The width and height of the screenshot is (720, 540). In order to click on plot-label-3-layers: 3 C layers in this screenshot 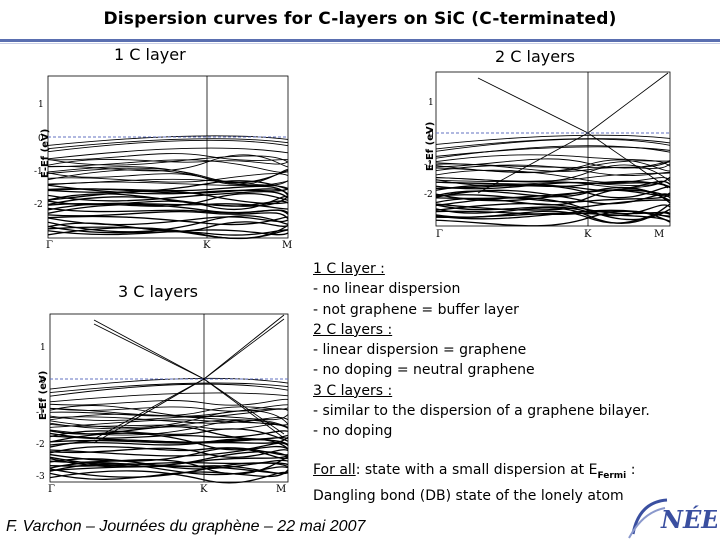, I will do `click(158, 291)`.